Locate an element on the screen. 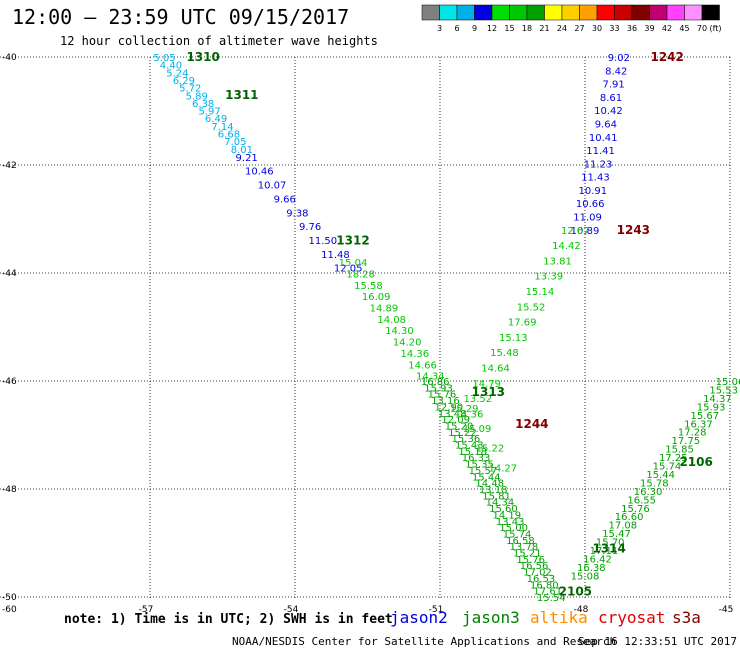  colorbar-label: 9 is located at coordinates (474, 28).